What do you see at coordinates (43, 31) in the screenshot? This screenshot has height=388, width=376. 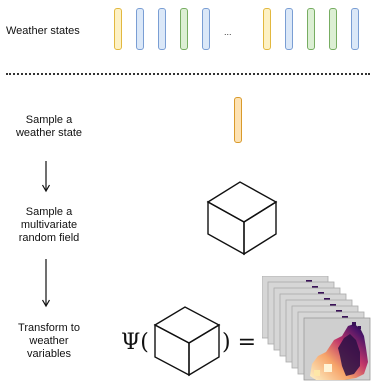 I see `weather-states-label: Weather states` at bounding box center [43, 31].